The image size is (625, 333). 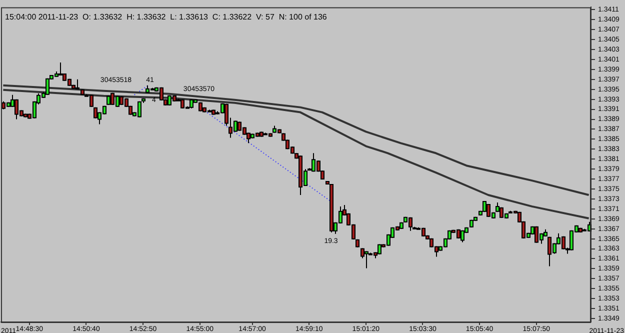 What do you see at coordinates (166, 17) in the screenshot?
I see `text: 15:04:00 2011-11-23 O: 1.33632 H: 1.33632 L: 1.33613 C: 1.33622 V: 57 N: 100 of 136` at bounding box center [166, 17].